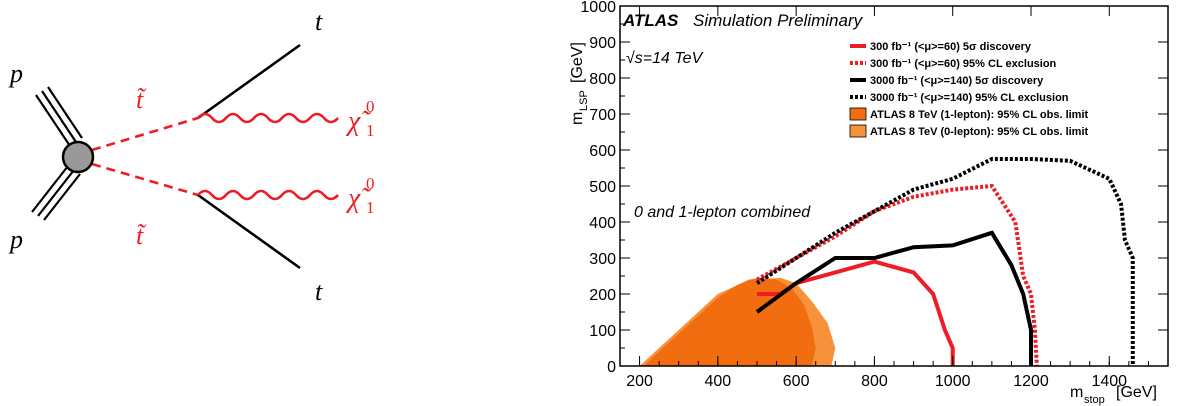 This screenshot has height=406, width=1177. What do you see at coordinates (56, 193) in the screenshot?
I see `proton-bottom-lines` at bounding box center [56, 193].